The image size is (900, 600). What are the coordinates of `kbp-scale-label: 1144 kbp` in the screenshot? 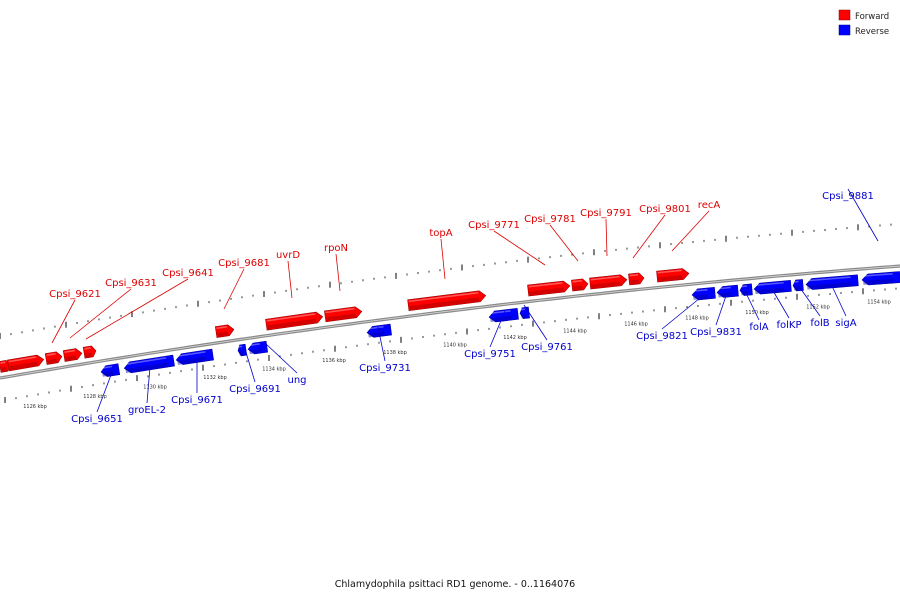 It's located at (575, 331).